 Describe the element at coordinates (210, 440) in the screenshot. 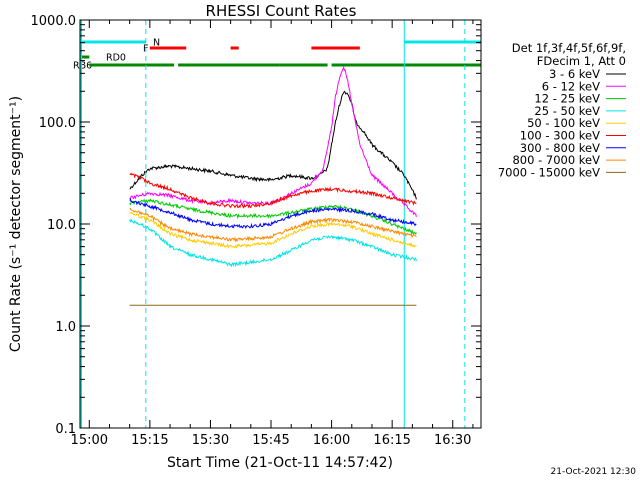

I see `x-tick-label-3: 15:30` at that location.